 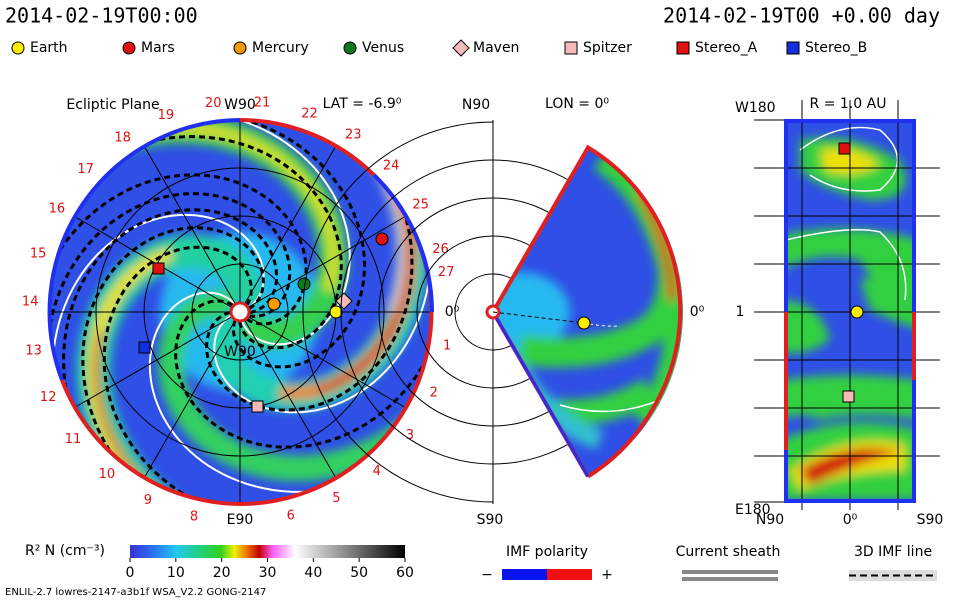 I want to click on legend-label: Earth, so click(x=49, y=48).